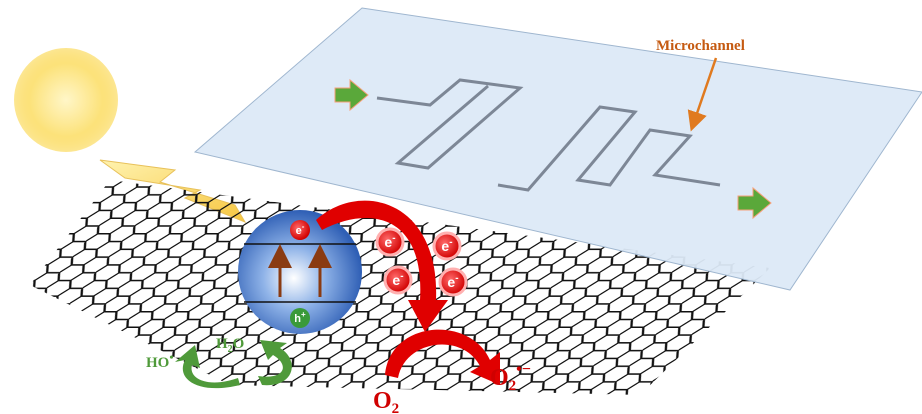 The width and height of the screenshot is (922, 414). What do you see at coordinates (66, 100) in the screenshot?
I see `sun` at bounding box center [66, 100].